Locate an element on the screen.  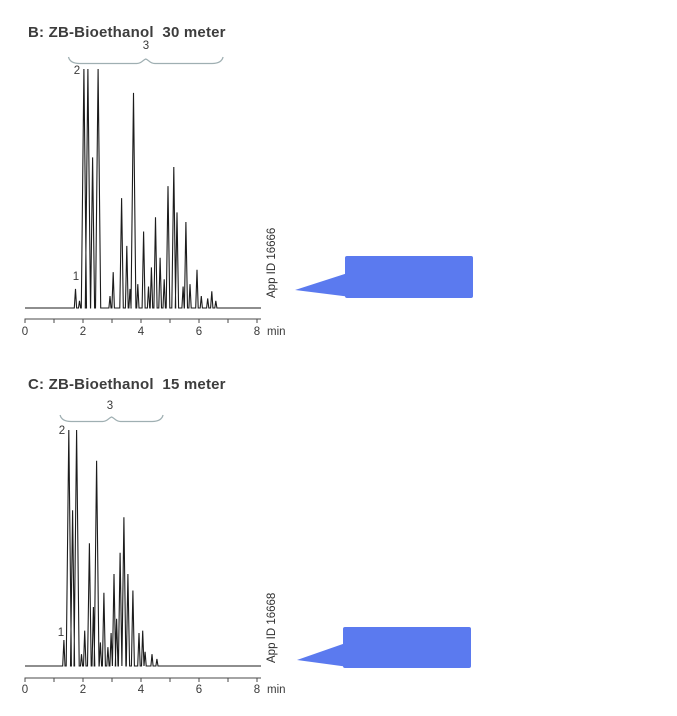
chart-b-group3-label: 3 is located at coordinates (146, 46).